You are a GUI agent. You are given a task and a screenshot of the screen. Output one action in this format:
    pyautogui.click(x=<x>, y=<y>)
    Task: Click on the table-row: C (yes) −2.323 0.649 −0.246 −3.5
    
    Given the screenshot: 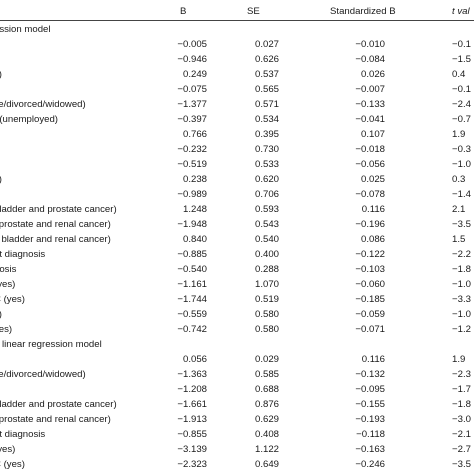 What is the action you would take?
    pyautogui.click(x=237, y=465)
    